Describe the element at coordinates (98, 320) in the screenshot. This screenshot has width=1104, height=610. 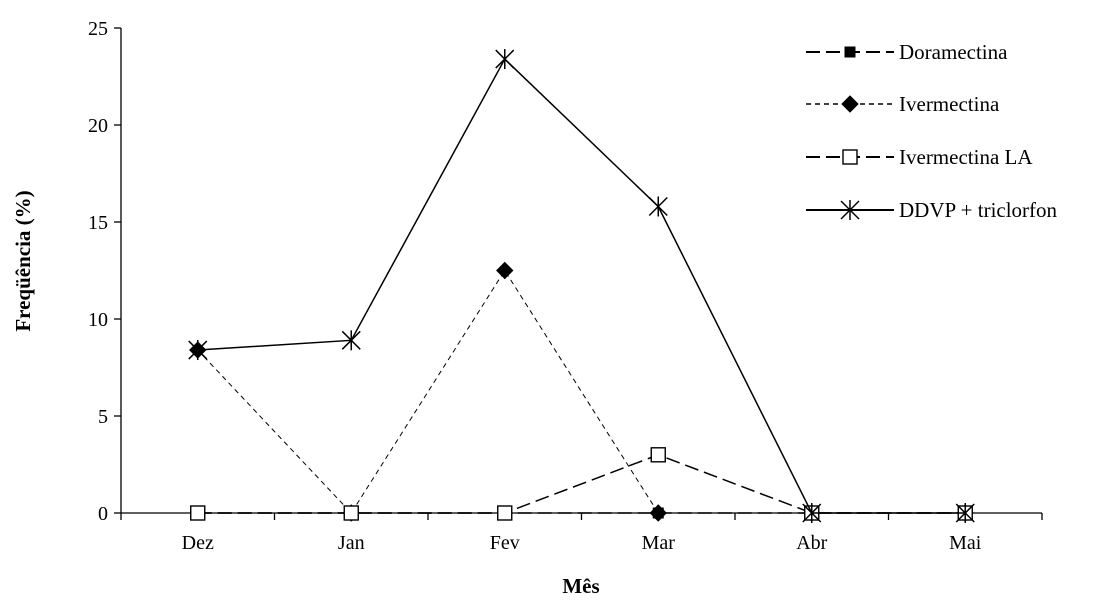
I see `y-tick-label: 10` at that location.